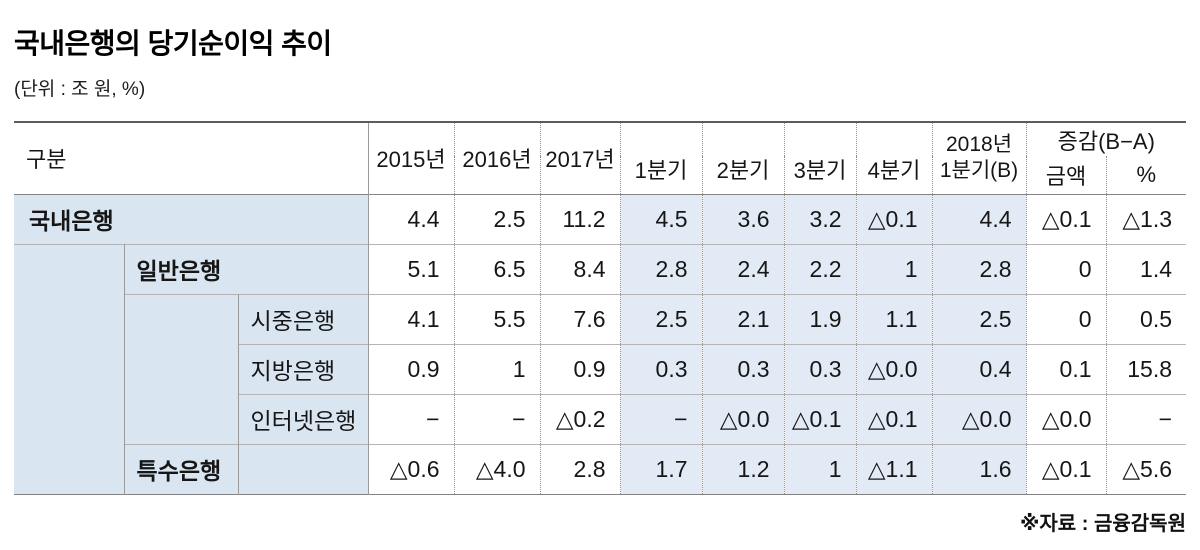 The image size is (1200, 550). Describe the element at coordinates (1102, 523) in the screenshot. I see `source-note: ※자료 : 금융감독원` at that location.